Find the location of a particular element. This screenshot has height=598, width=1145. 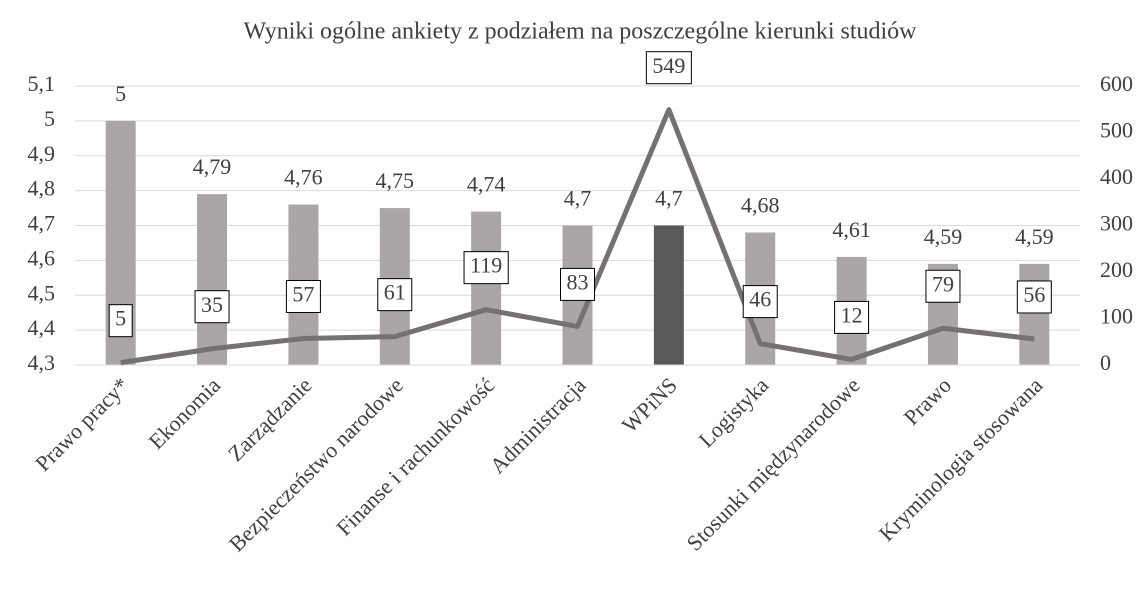

bar-value-label: 4,76 is located at coordinates (303, 177).